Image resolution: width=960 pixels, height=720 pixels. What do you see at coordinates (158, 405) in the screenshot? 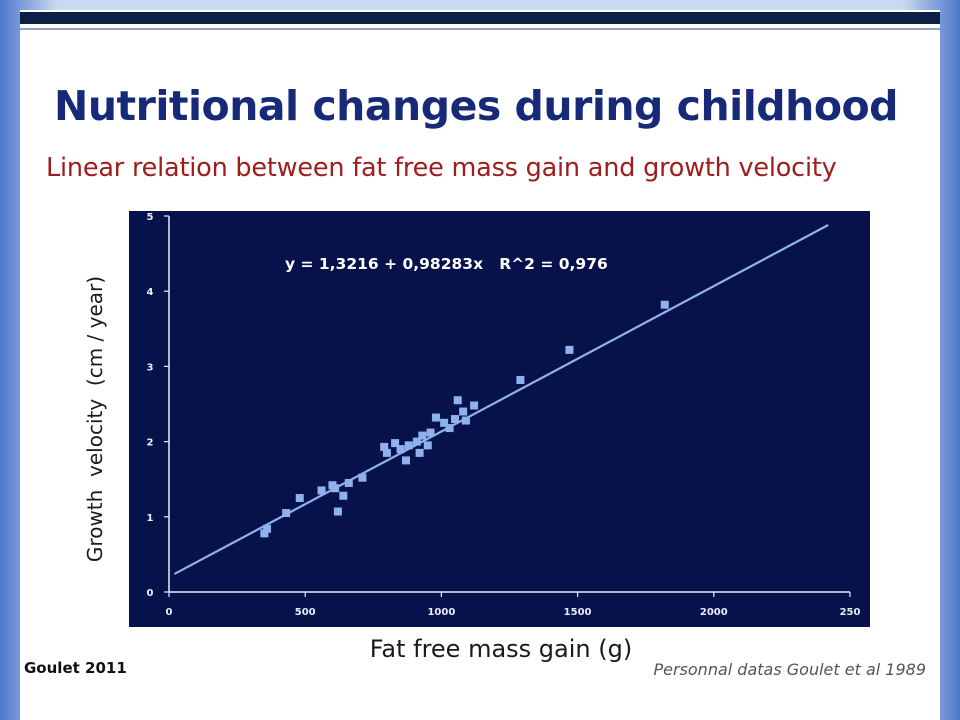
I see `y-ticks: 0 1 2 3 4 5` at bounding box center [158, 405].